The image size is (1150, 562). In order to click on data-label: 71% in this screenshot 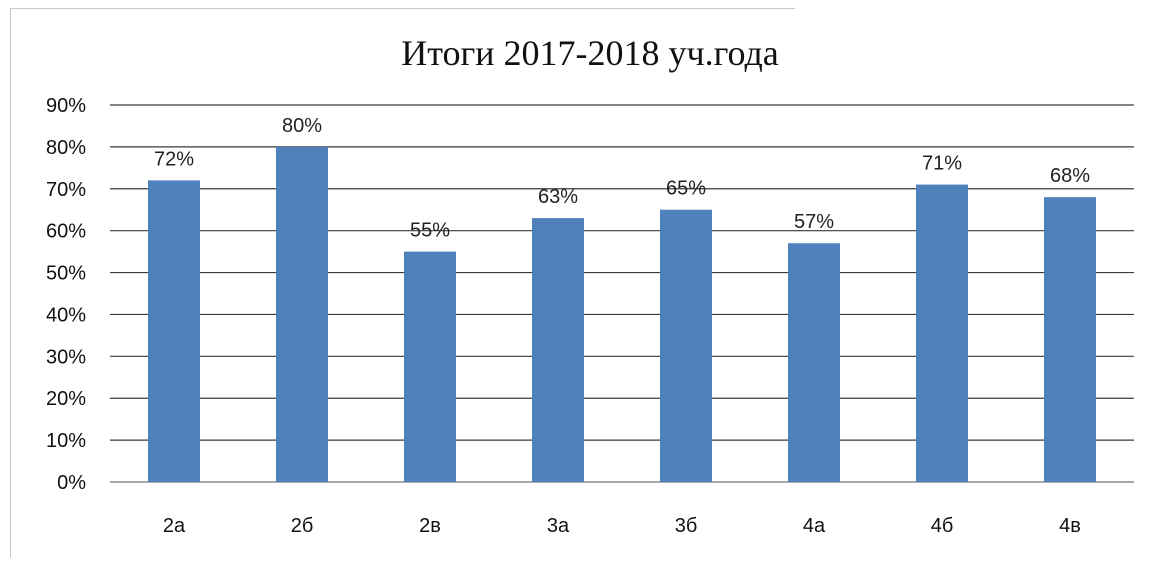, I will do `click(942, 164)`.